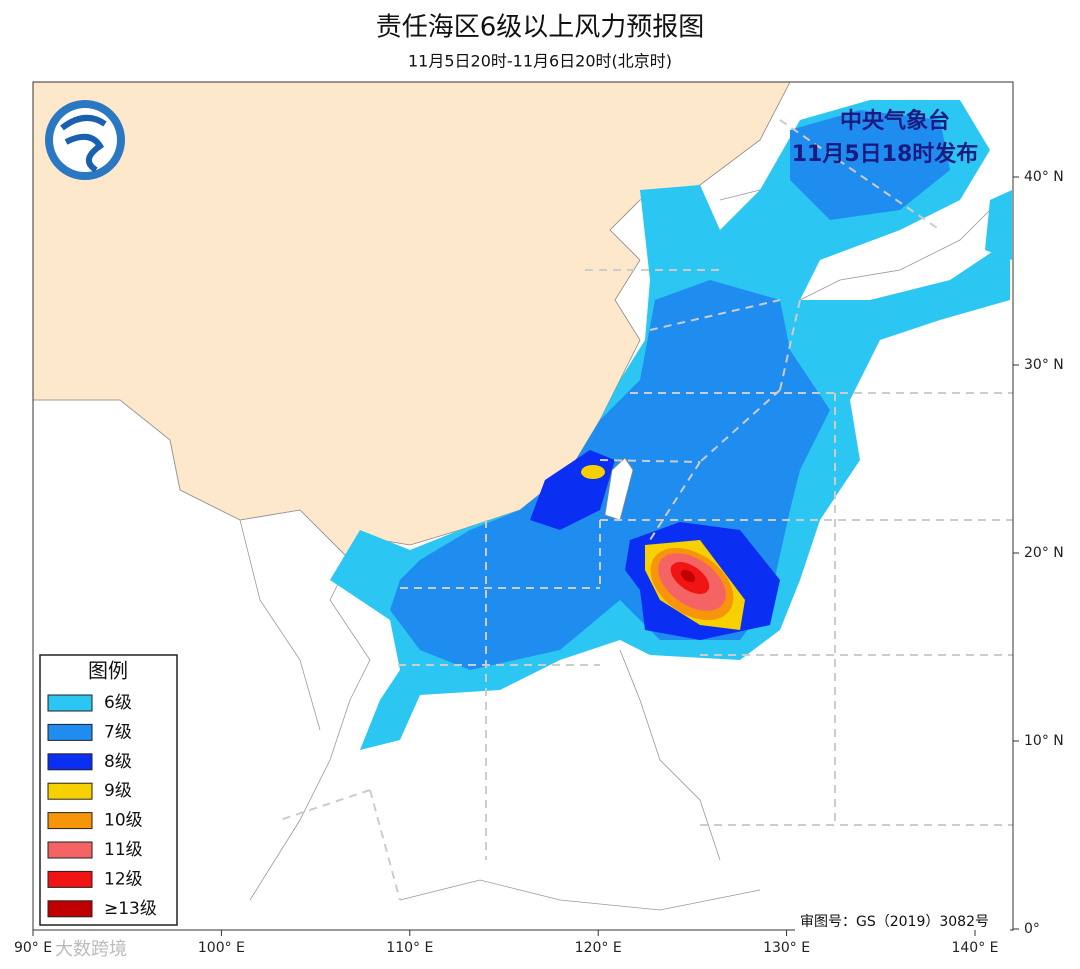 The image size is (1080, 969). I want to click on legend-title: 图例, so click(108, 671).